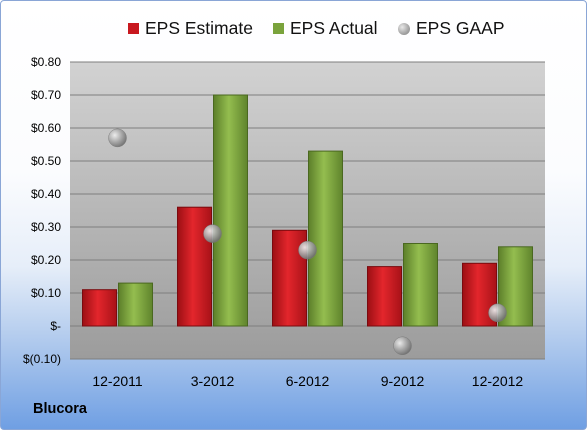 This screenshot has width=587, height=430. Describe the element at coordinates (46, 128) in the screenshot. I see `y-tick-label: $0.60` at that location.